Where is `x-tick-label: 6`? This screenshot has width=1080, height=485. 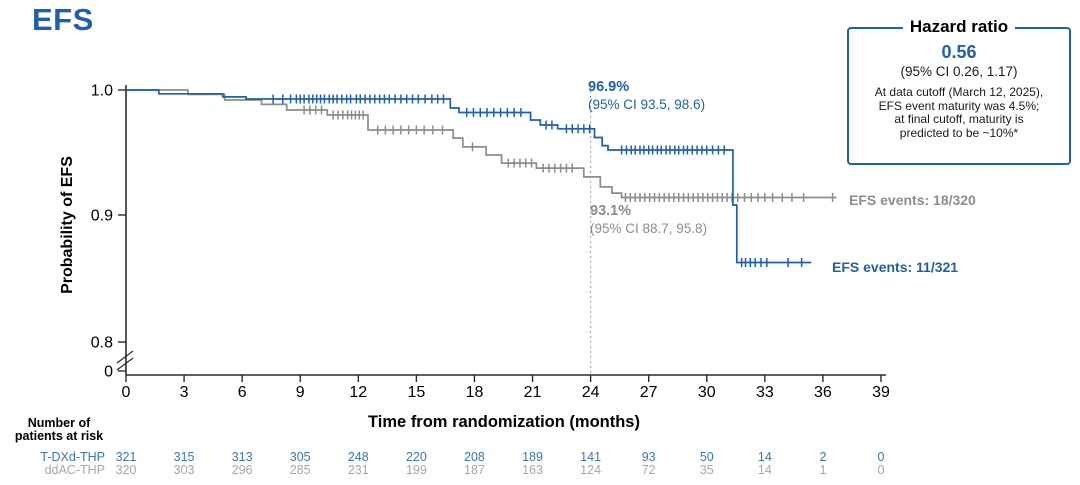
x-tick-label: 6 is located at coordinates (242, 392).